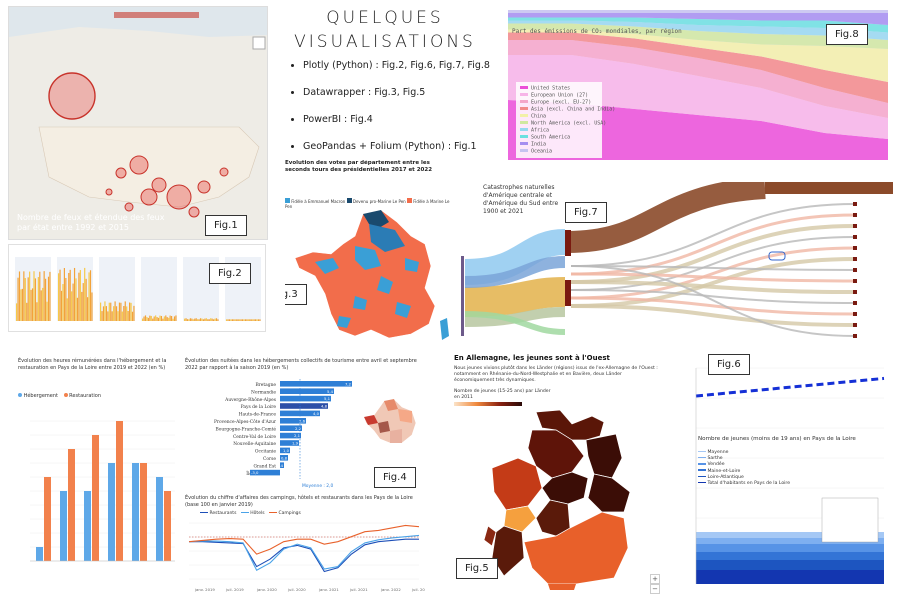  Describe the element at coordinates (790, 387) in the screenshot. I see `total-line` at that location.